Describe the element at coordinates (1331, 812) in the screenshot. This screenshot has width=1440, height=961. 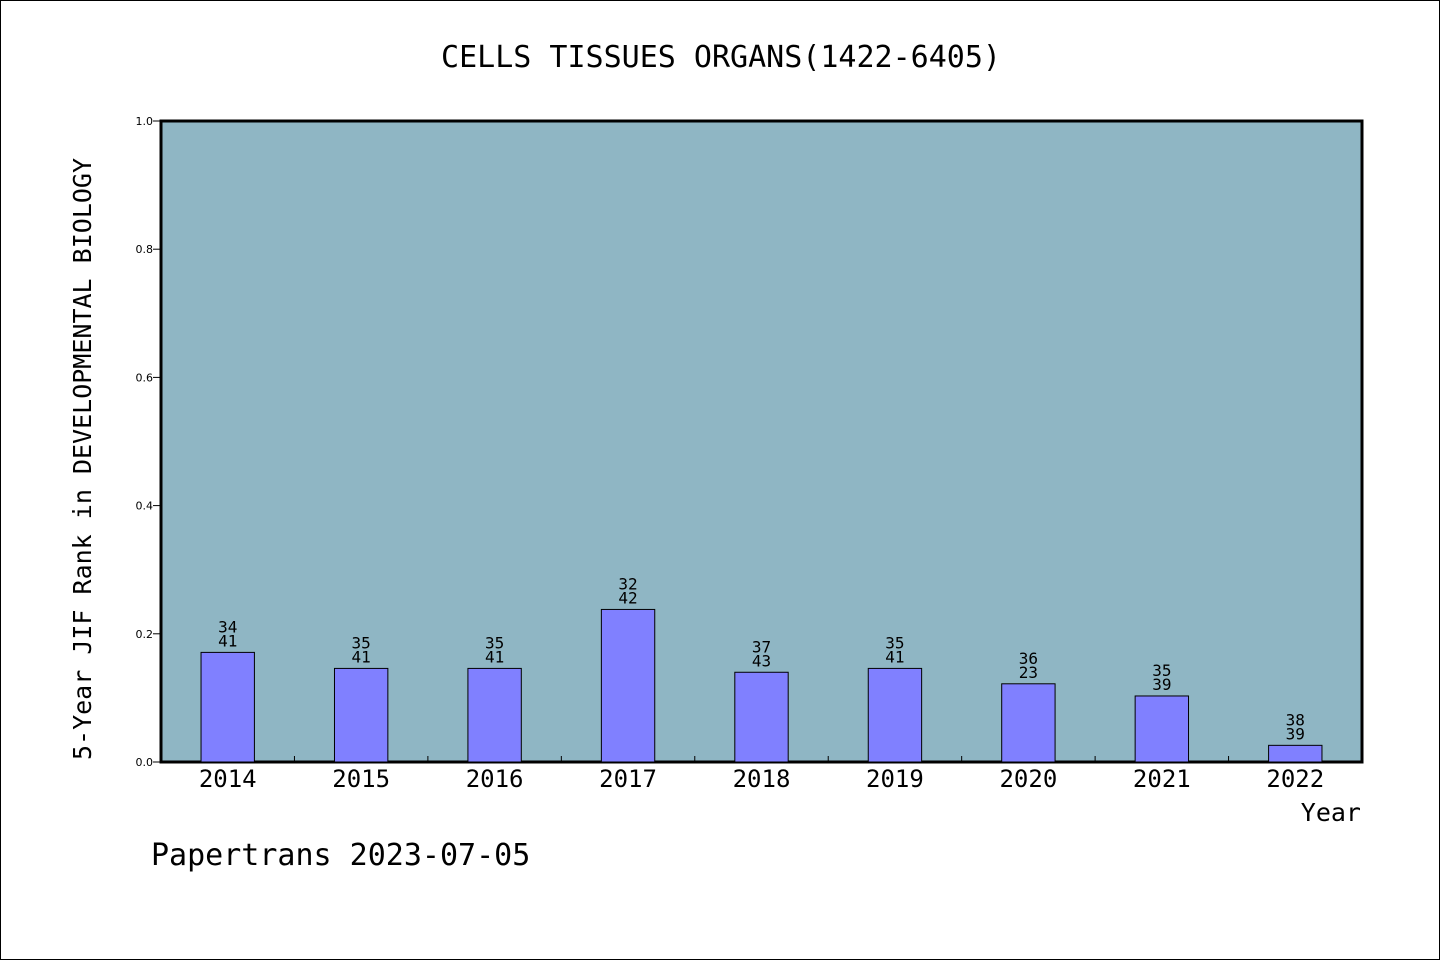
I see `x-axis-label: Year` at that location.